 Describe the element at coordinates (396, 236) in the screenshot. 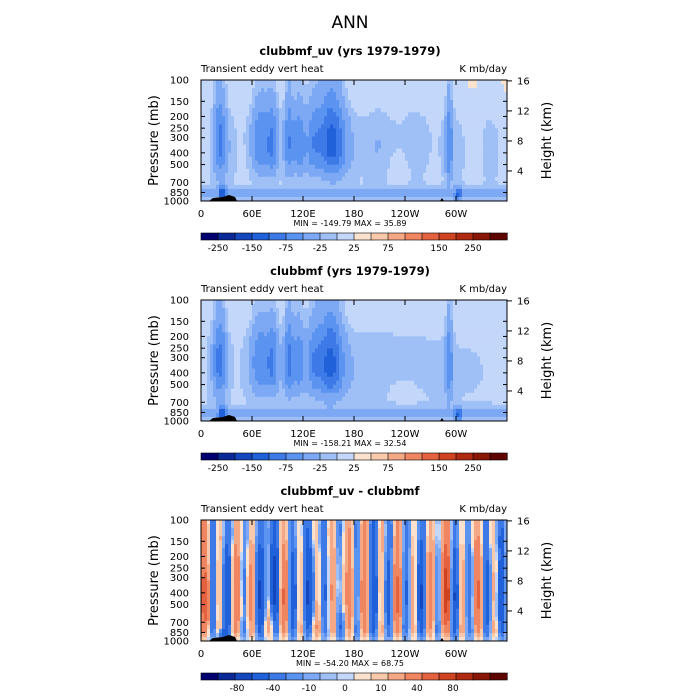

I see `colorbar-swatch` at that location.